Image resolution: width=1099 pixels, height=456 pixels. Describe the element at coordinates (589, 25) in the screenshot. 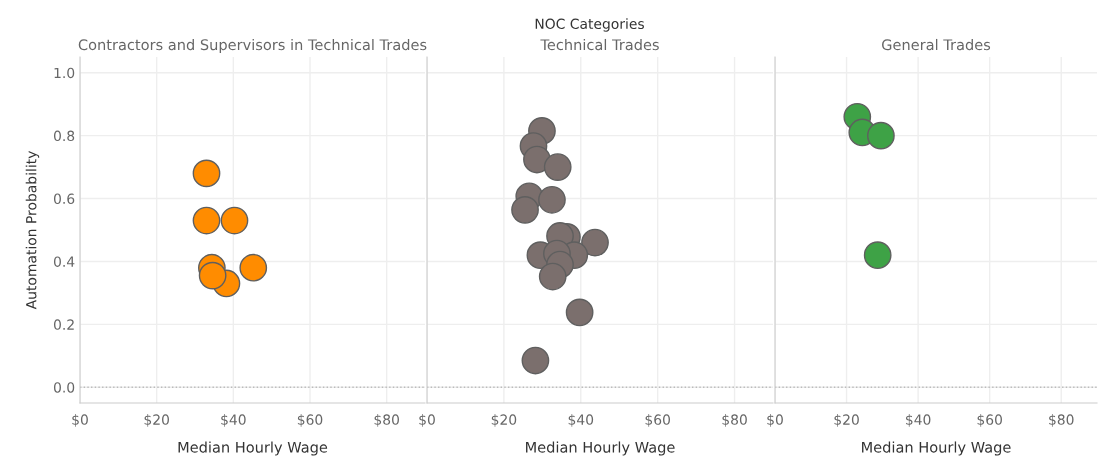

I see `text: NOC Categories` at that location.